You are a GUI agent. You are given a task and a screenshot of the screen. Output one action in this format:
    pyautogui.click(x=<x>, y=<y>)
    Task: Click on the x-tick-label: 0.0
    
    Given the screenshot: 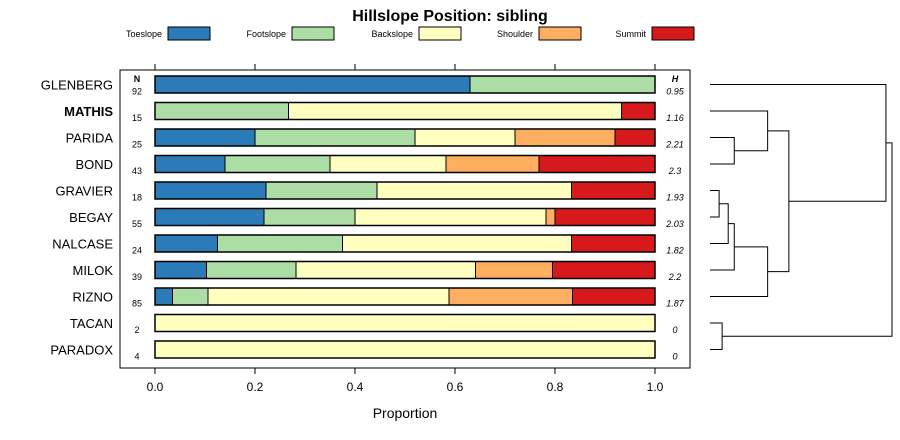 What is the action you would take?
    pyautogui.click(x=155, y=387)
    